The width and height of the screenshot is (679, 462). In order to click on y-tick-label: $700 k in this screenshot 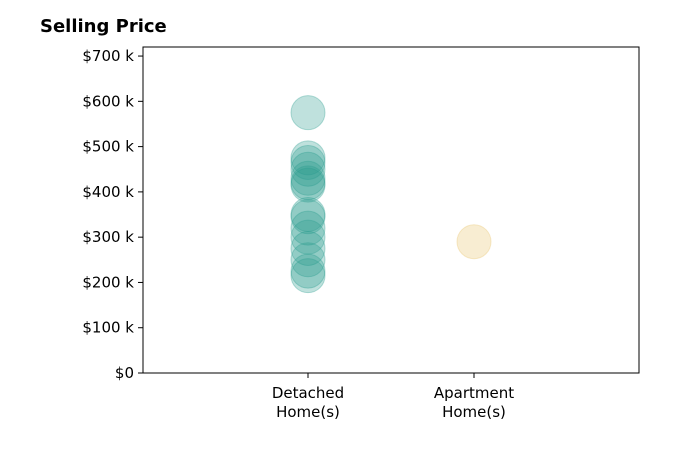, I will do `click(108, 56)`.